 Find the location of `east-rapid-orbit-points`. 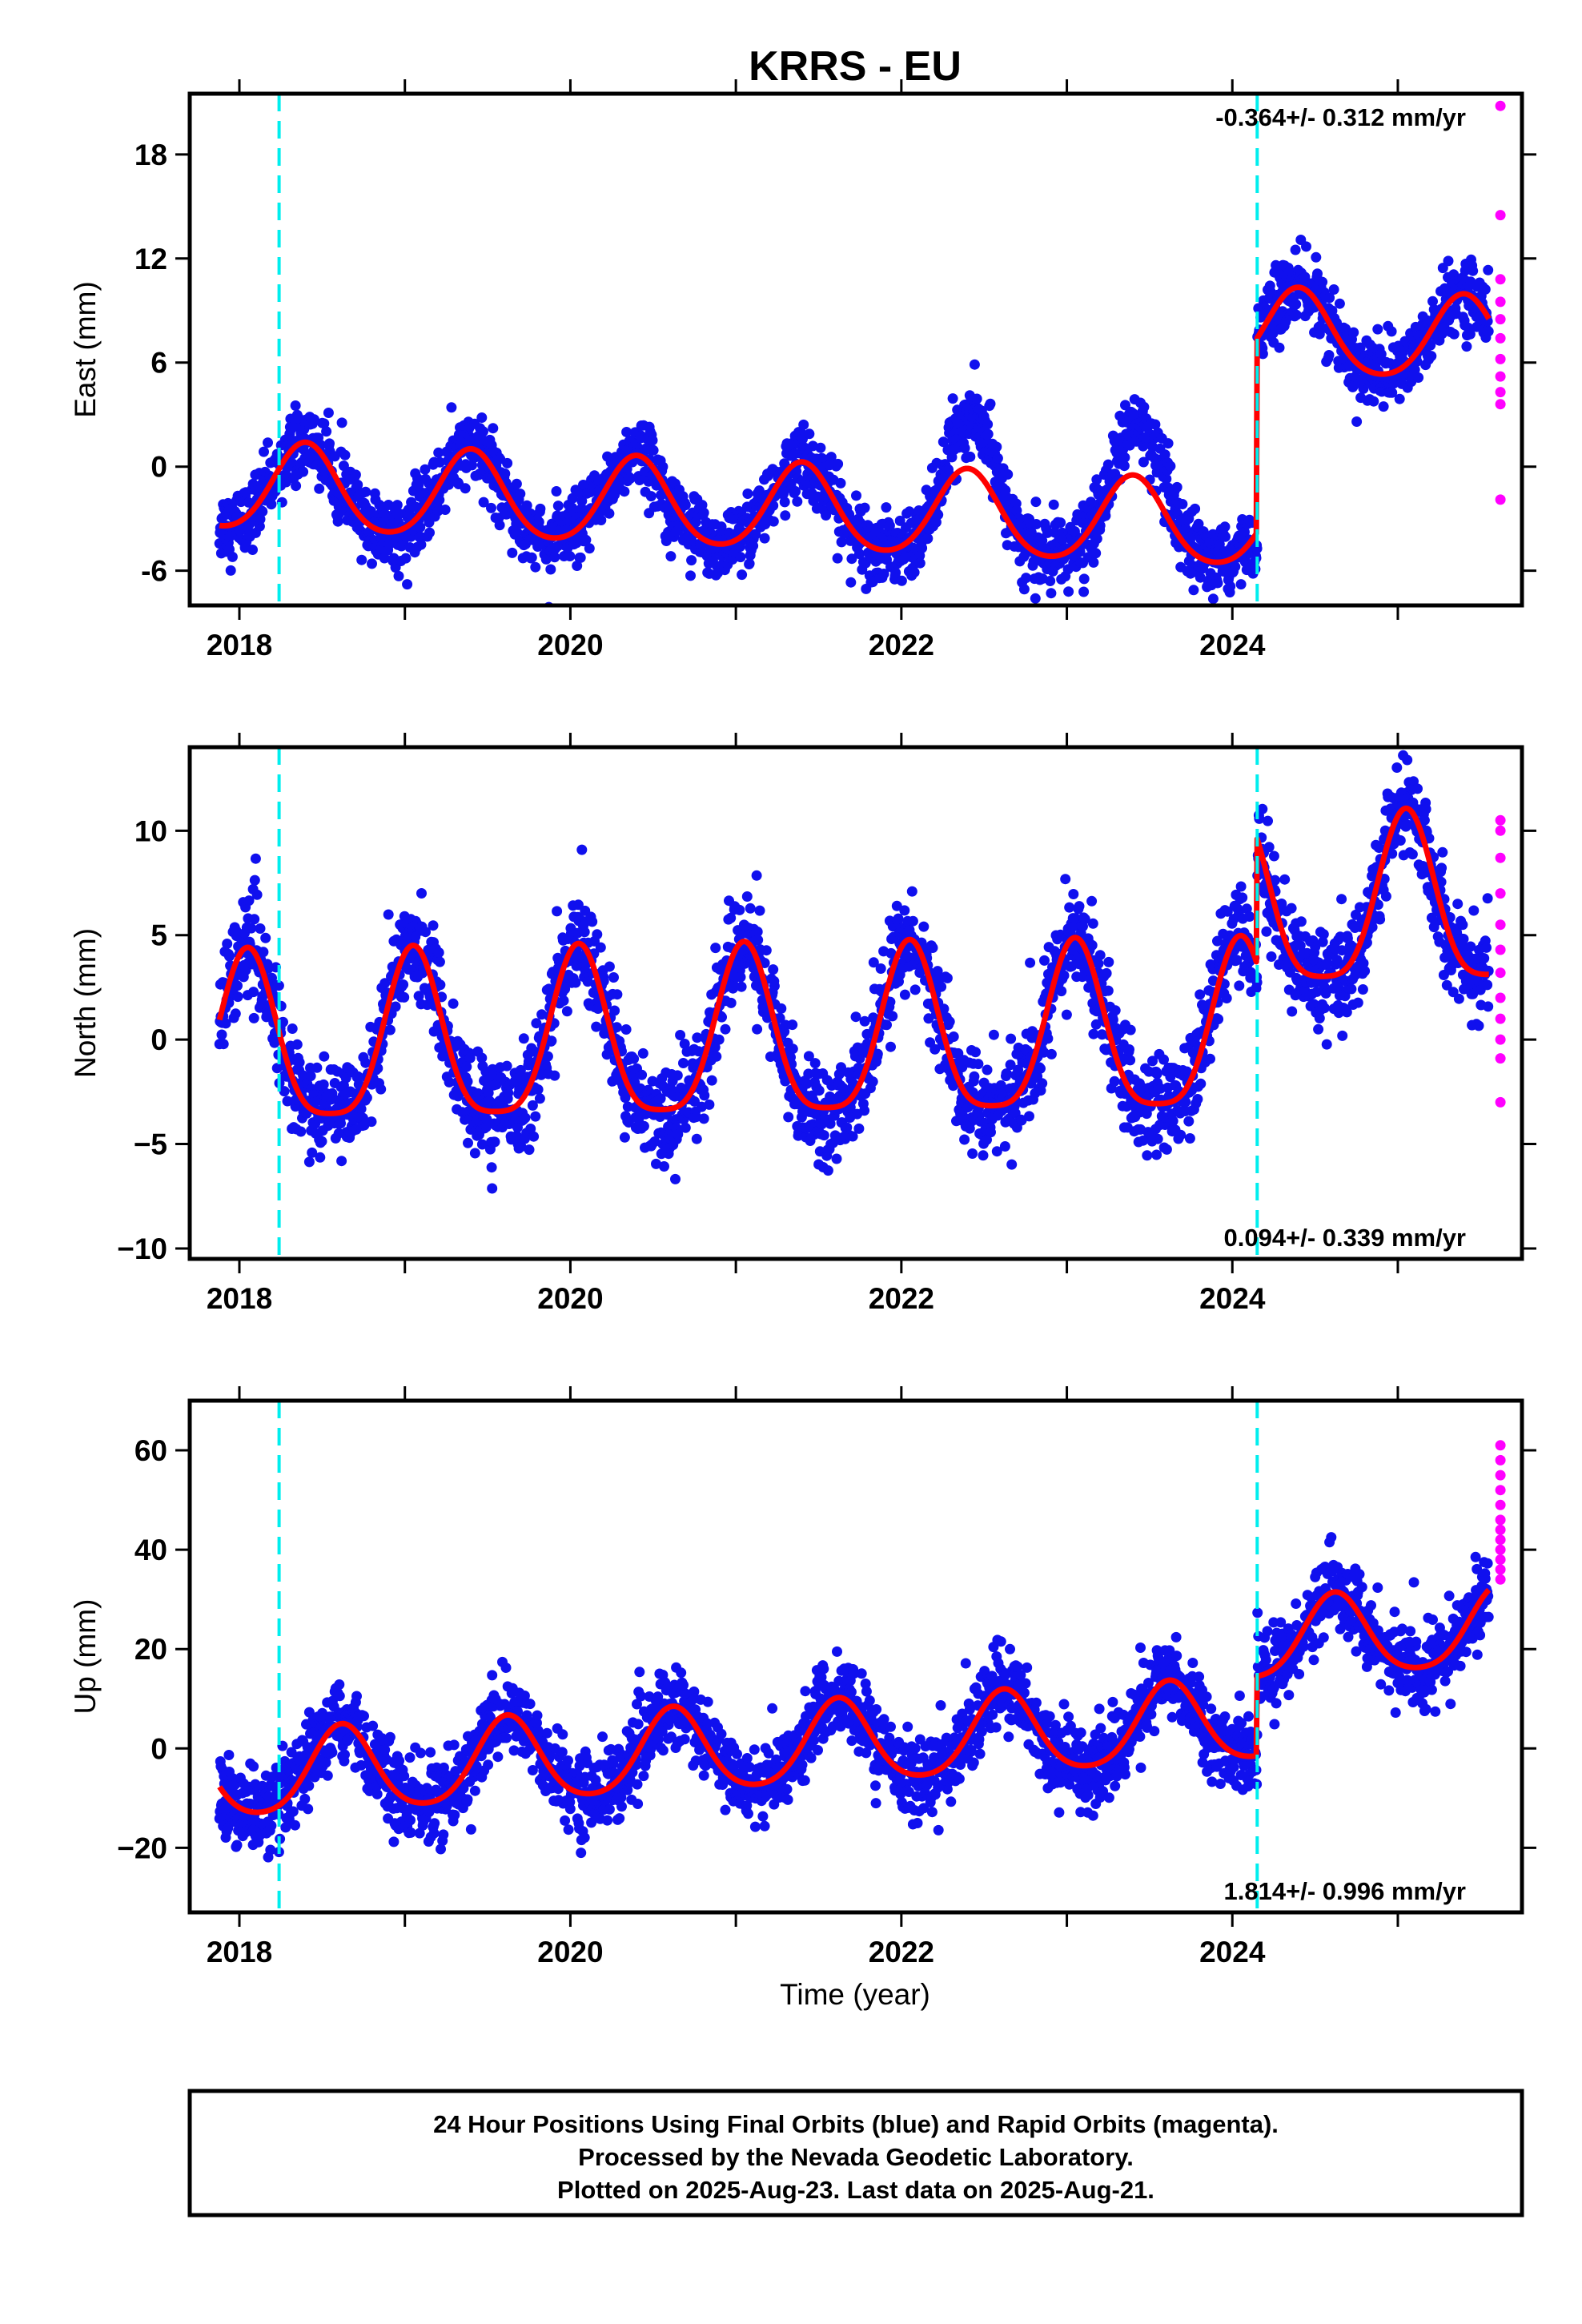

east-rapid-orbit-points is located at coordinates (1500, 302).